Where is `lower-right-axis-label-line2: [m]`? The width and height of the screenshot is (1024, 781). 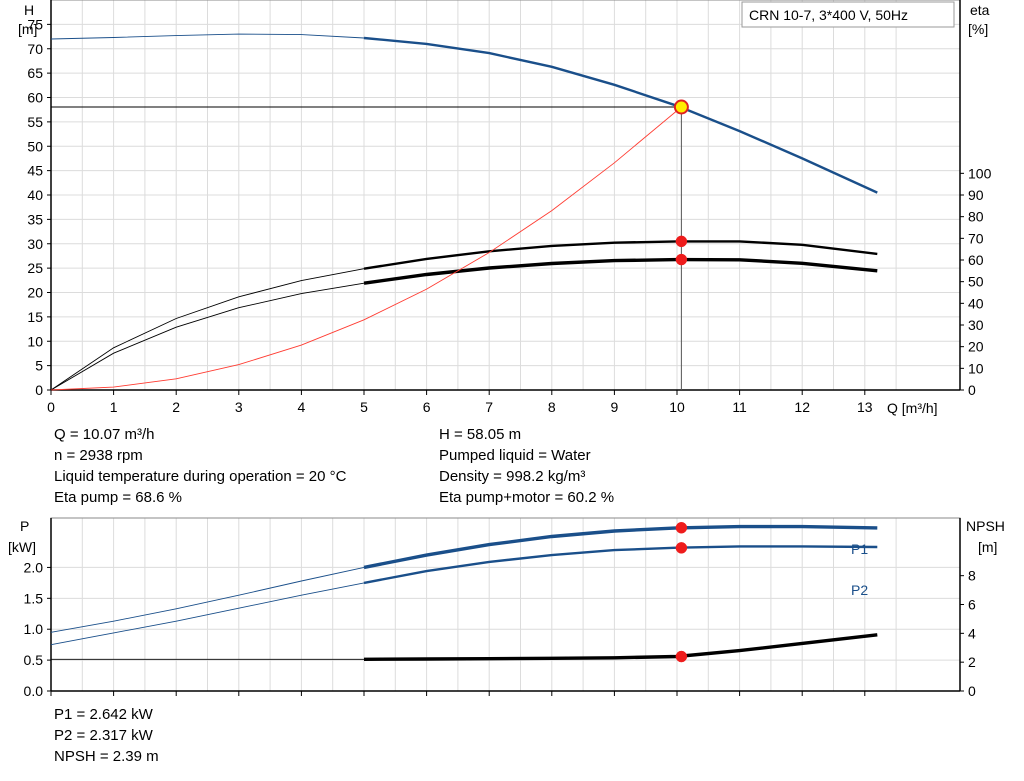
lower-right-axis-label-line2: [m] is located at coordinates (987, 547).